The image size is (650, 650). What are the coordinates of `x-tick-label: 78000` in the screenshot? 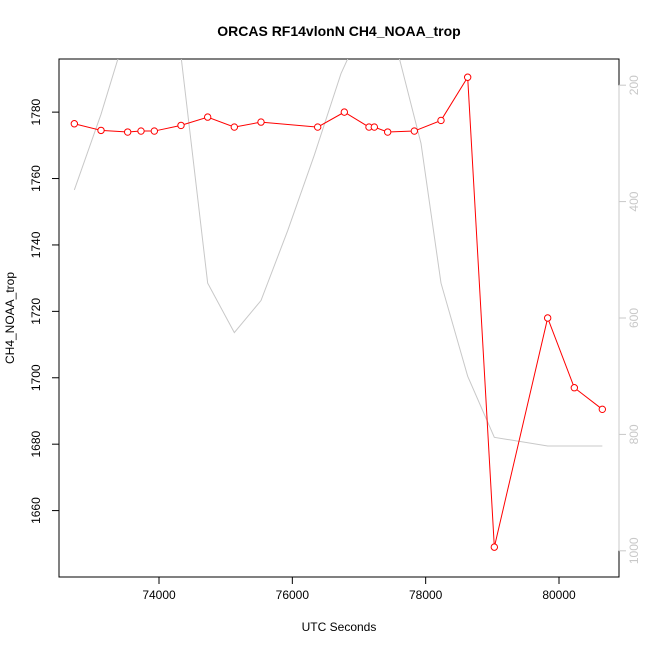 It's located at (426, 595).